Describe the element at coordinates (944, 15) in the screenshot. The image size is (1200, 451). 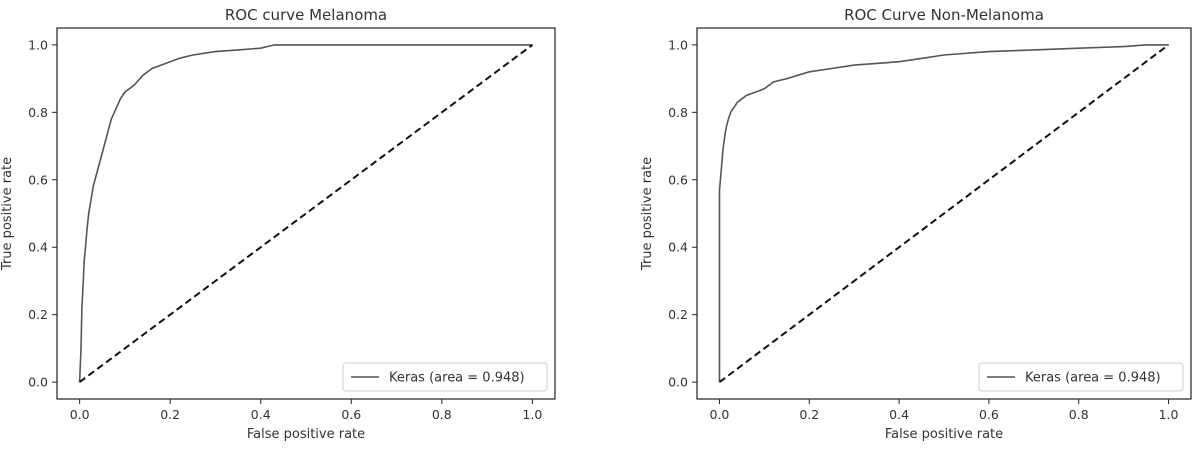
I see `chart-title: ROC Curve Non-Melanoma` at that location.